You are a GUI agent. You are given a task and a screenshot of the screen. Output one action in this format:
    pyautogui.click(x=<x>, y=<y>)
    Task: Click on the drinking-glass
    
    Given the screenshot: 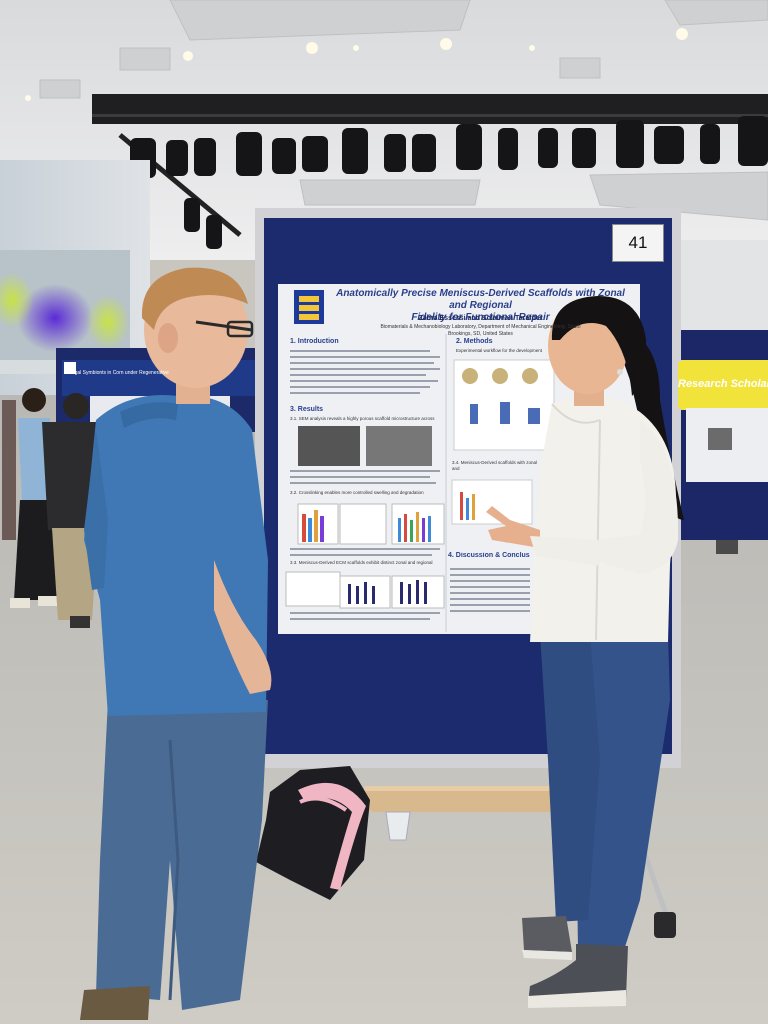 What is the action you would take?
    pyautogui.click(x=398, y=826)
    